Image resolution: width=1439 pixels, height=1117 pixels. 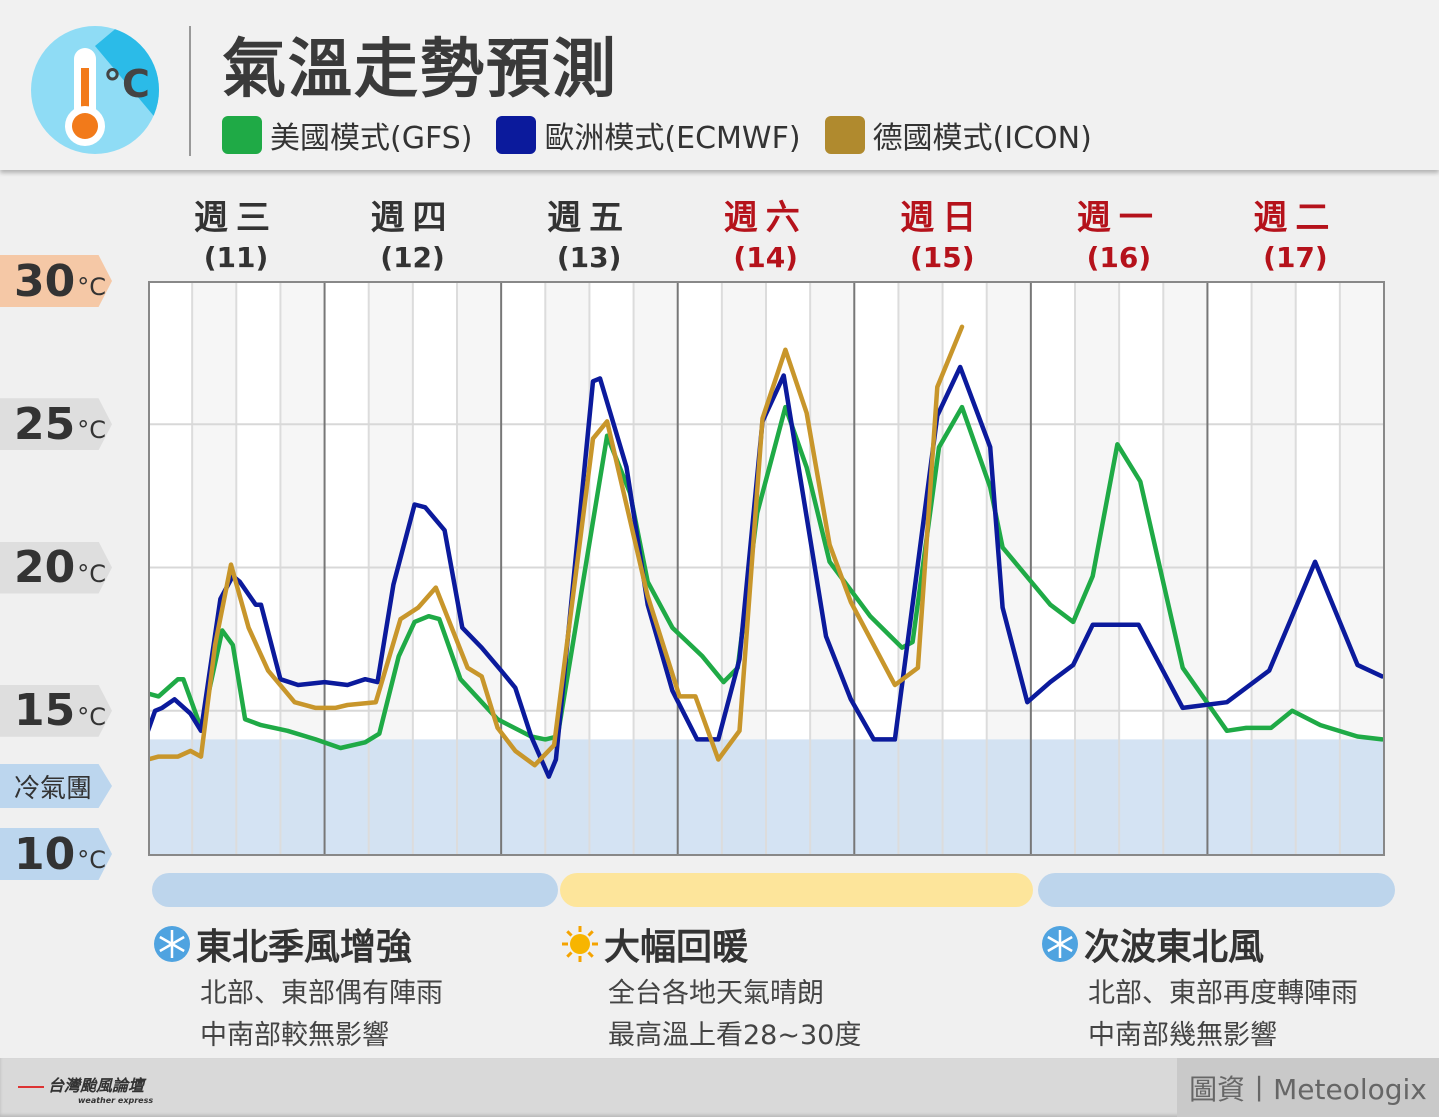 What do you see at coordinates (56, 424) in the screenshot?
I see `y-tick-label: 25 °C` at bounding box center [56, 424].